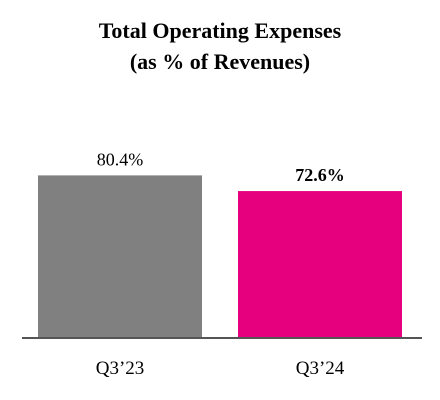  Describe the element at coordinates (220, 30) in the screenshot. I see `chart-title-line-1: Total Operating Expenses` at that location.